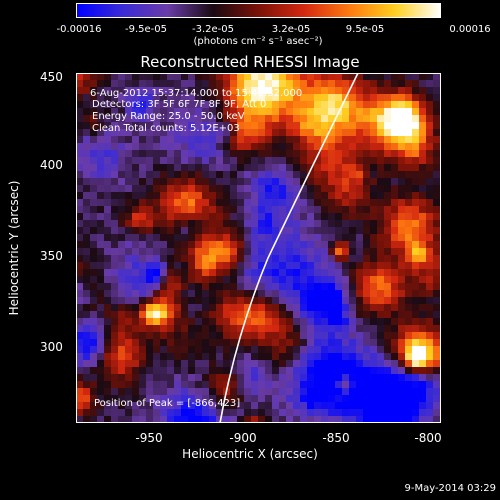 The height and width of the screenshot is (500, 500). I want to click on colorbar-tick-label: 0.00016, so click(470, 29).